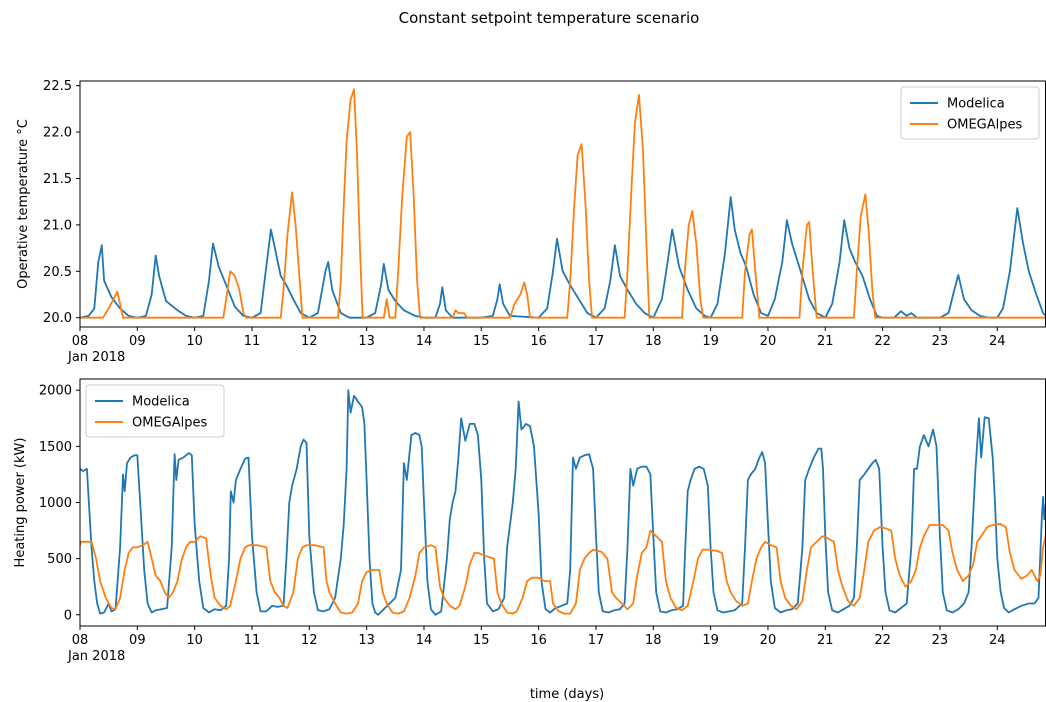 This screenshot has width=1046, height=702. Describe the element at coordinates (563, 568) in the screenshot. I see `series-line-omegalpes` at that location.